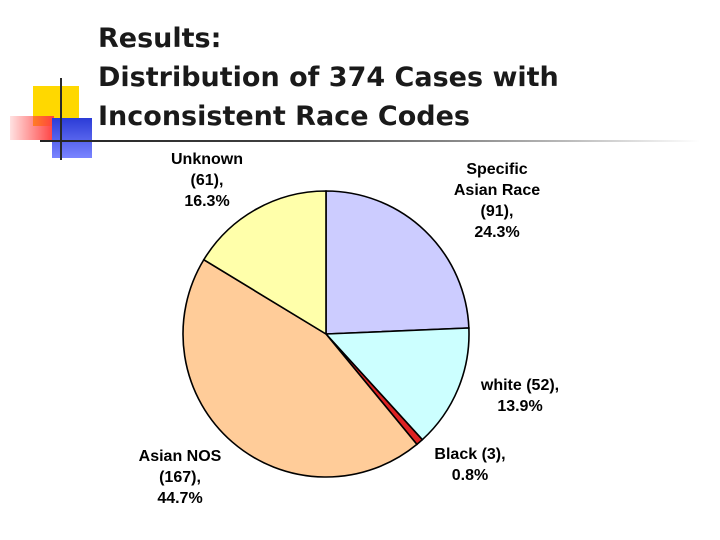  Describe the element at coordinates (370, 141) in the screenshot. I see `title-underline` at that location.